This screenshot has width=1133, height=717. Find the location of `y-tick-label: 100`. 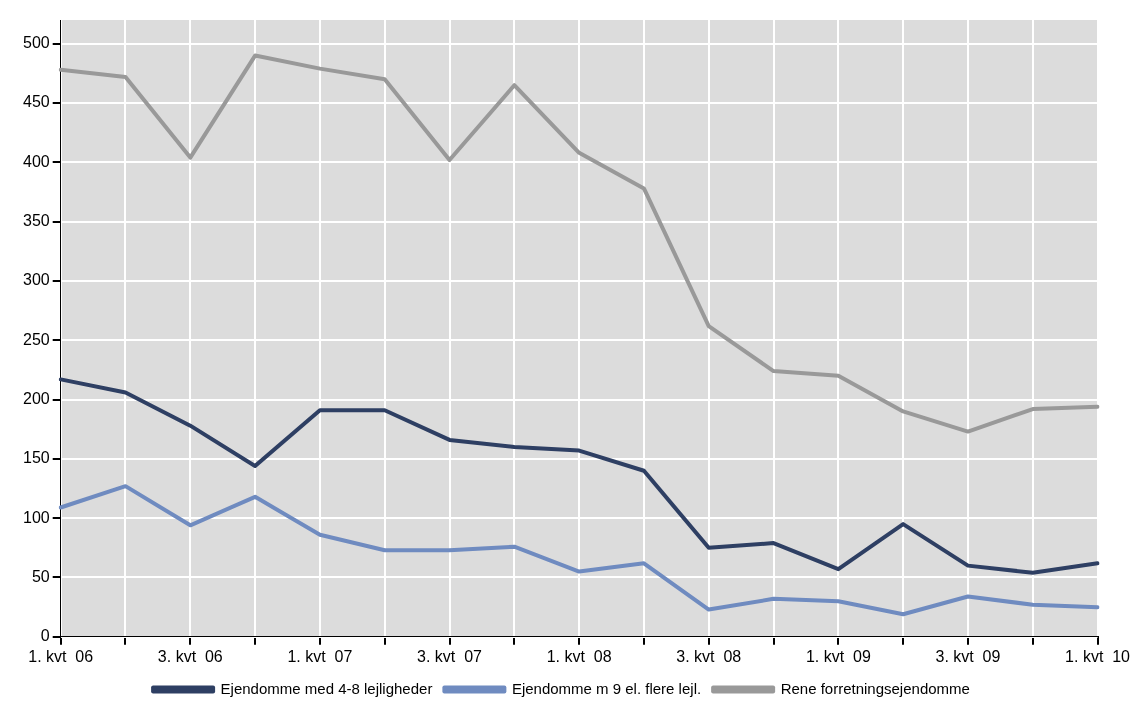

y-tick-label: 100 is located at coordinates (36, 517).